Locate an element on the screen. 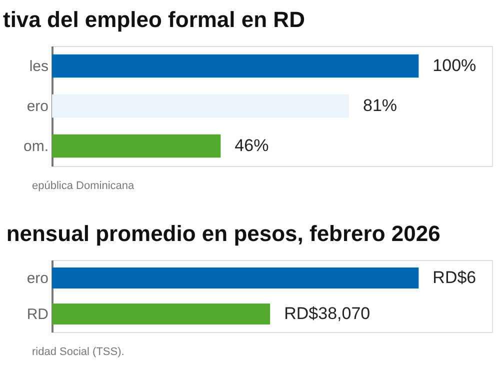 The image size is (500, 382). chart-title: nensual promedio en pesos, febrero 2026 is located at coordinates (223, 233).